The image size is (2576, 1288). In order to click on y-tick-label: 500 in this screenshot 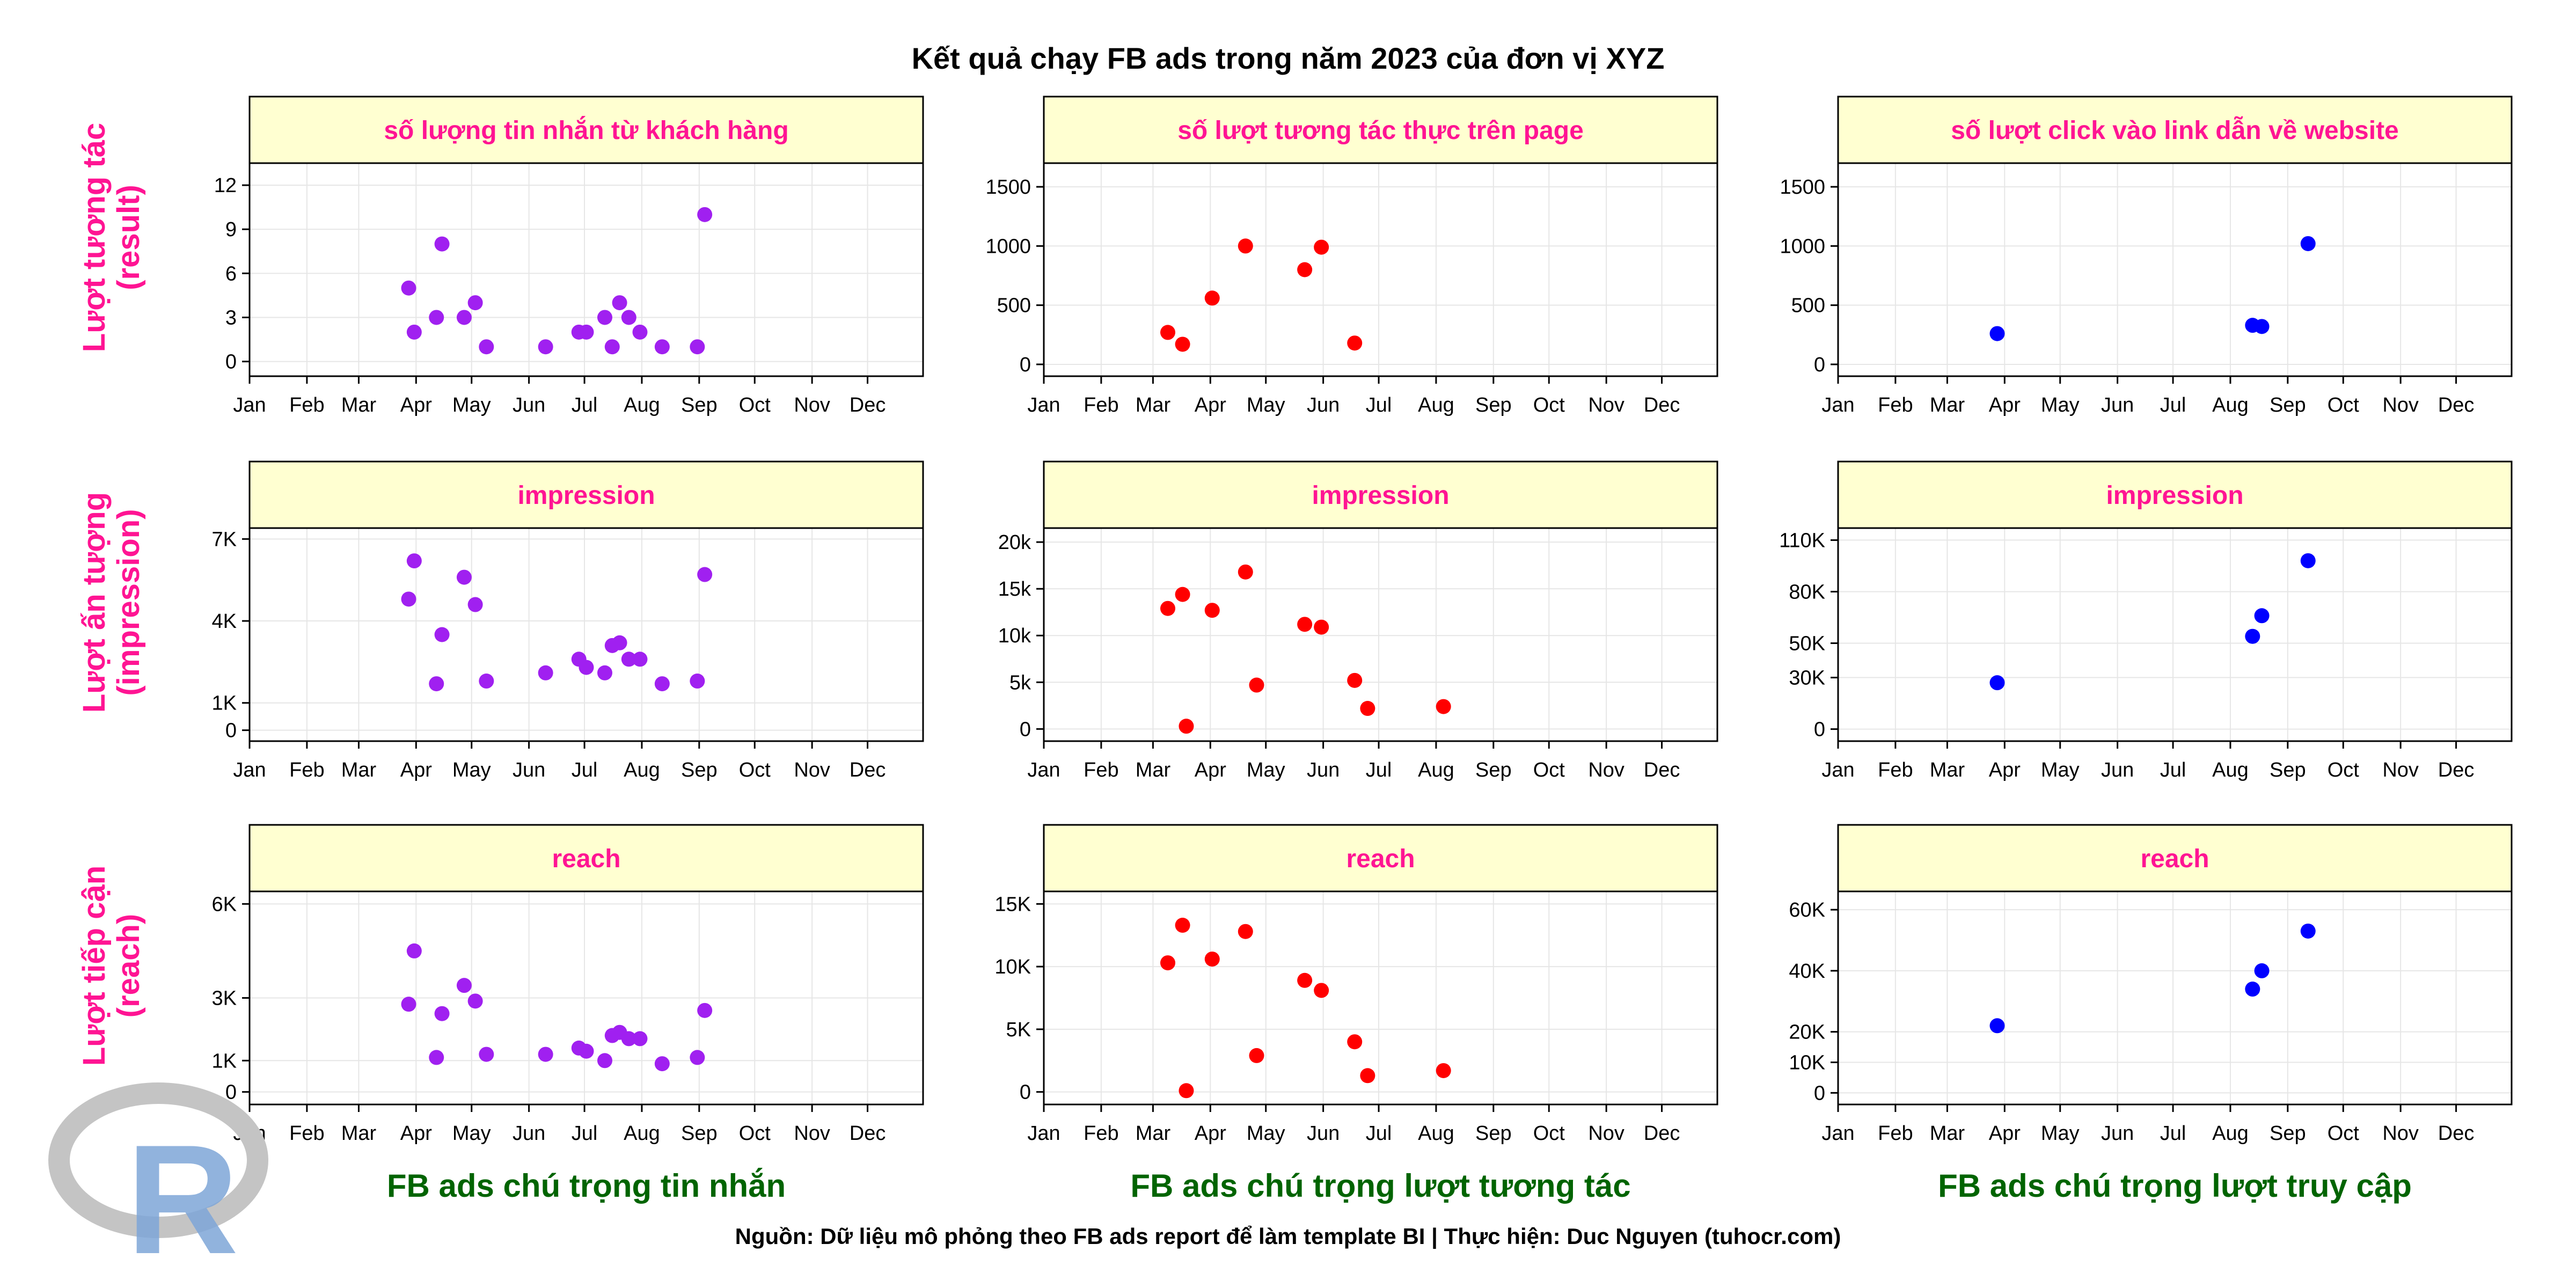, I will do `click(1014, 306)`.